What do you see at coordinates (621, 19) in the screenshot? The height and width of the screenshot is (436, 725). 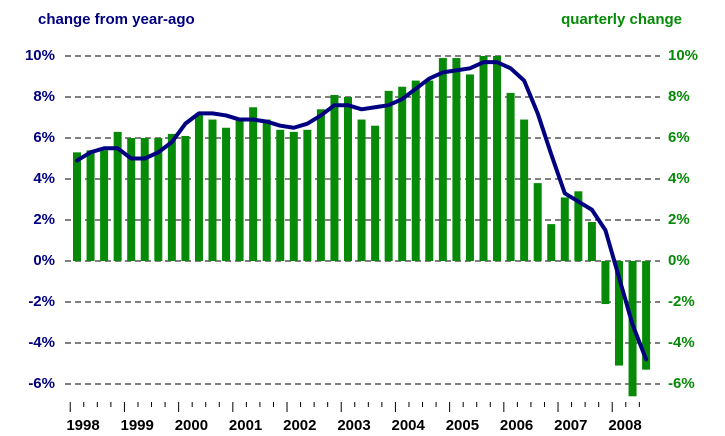 I see `y2-axis-label: quarterly change` at bounding box center [621, 19].